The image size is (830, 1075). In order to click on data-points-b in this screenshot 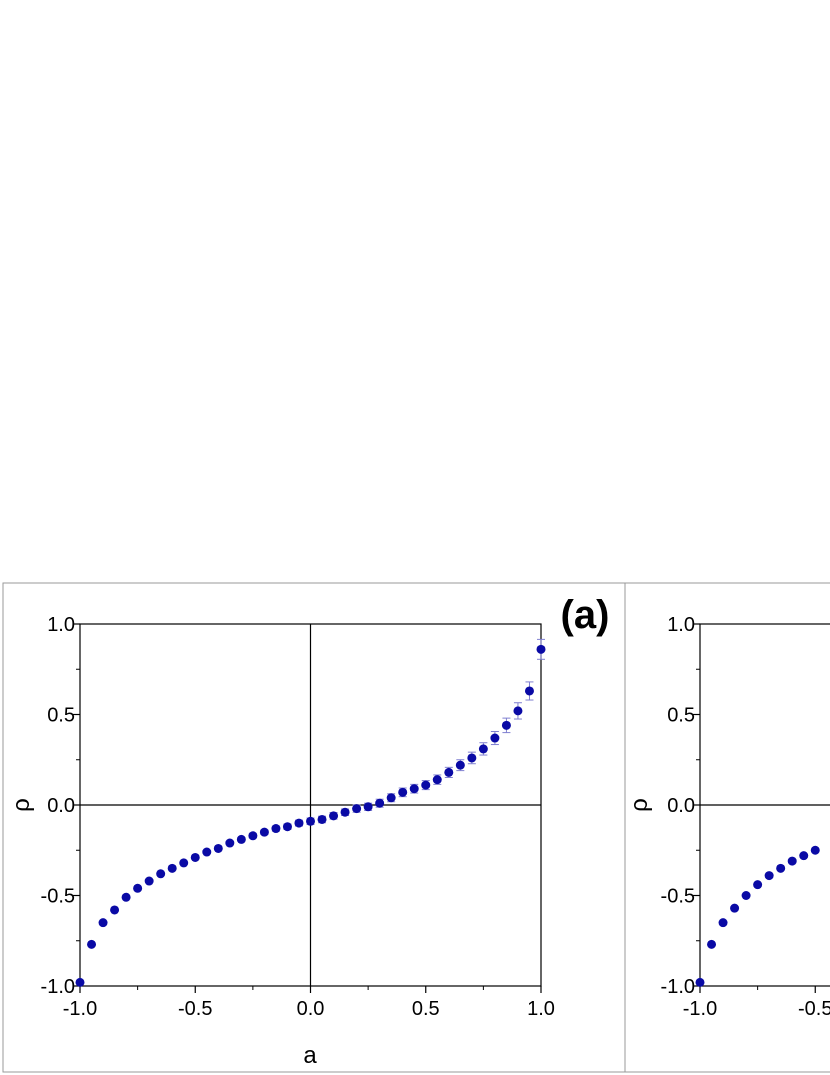, I will do `click(757, 916)`.